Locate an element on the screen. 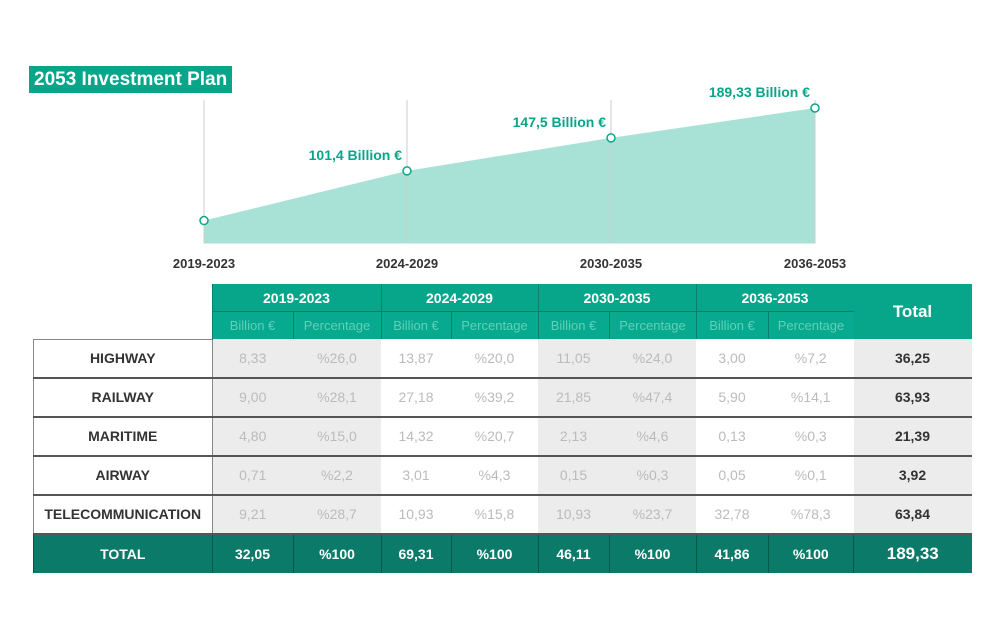 This screenshot has height=618, width=1003. table-cell: 14,32 is located at coordinates (416, 436).